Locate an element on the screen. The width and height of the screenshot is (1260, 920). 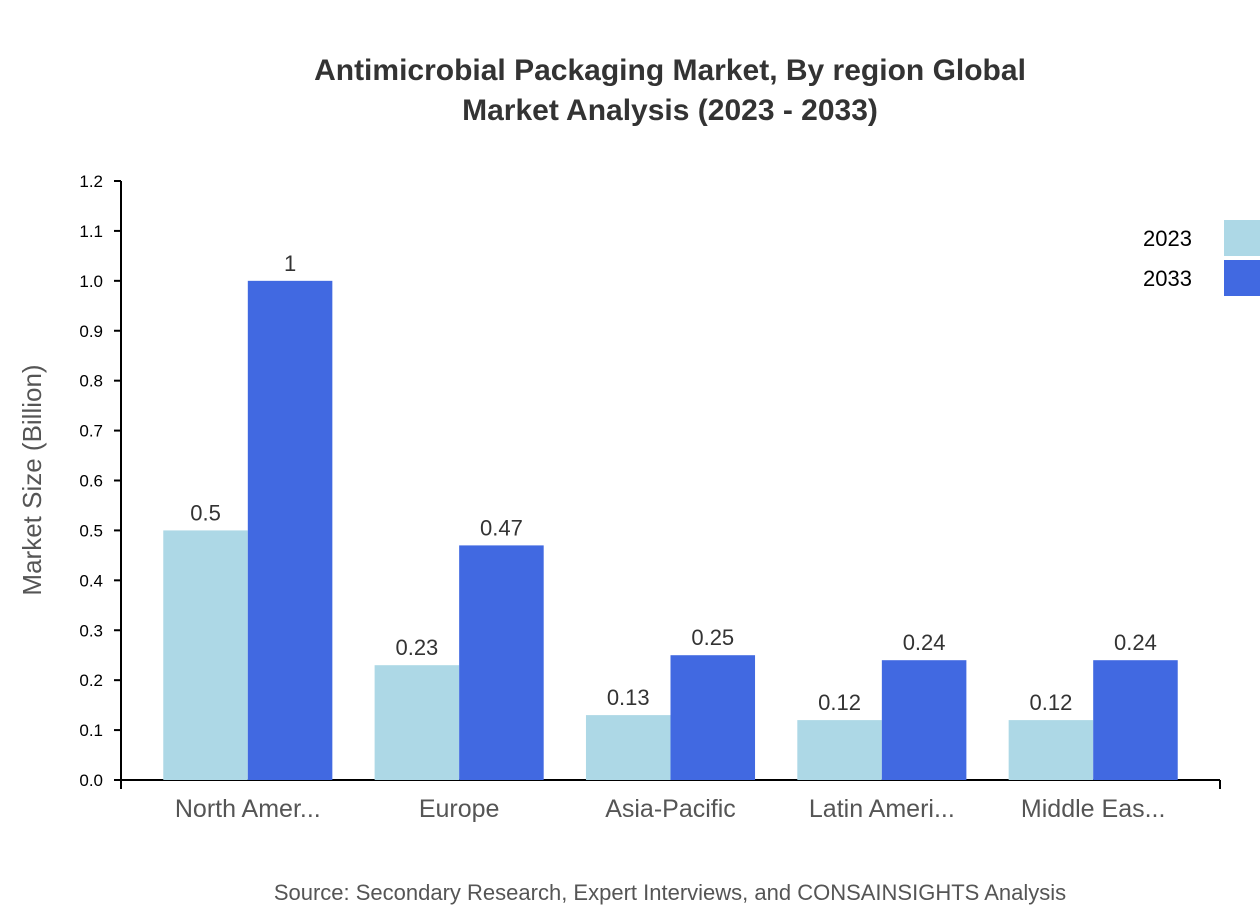
y-tick-label: 0.0 is located at coordinates (91, 780).